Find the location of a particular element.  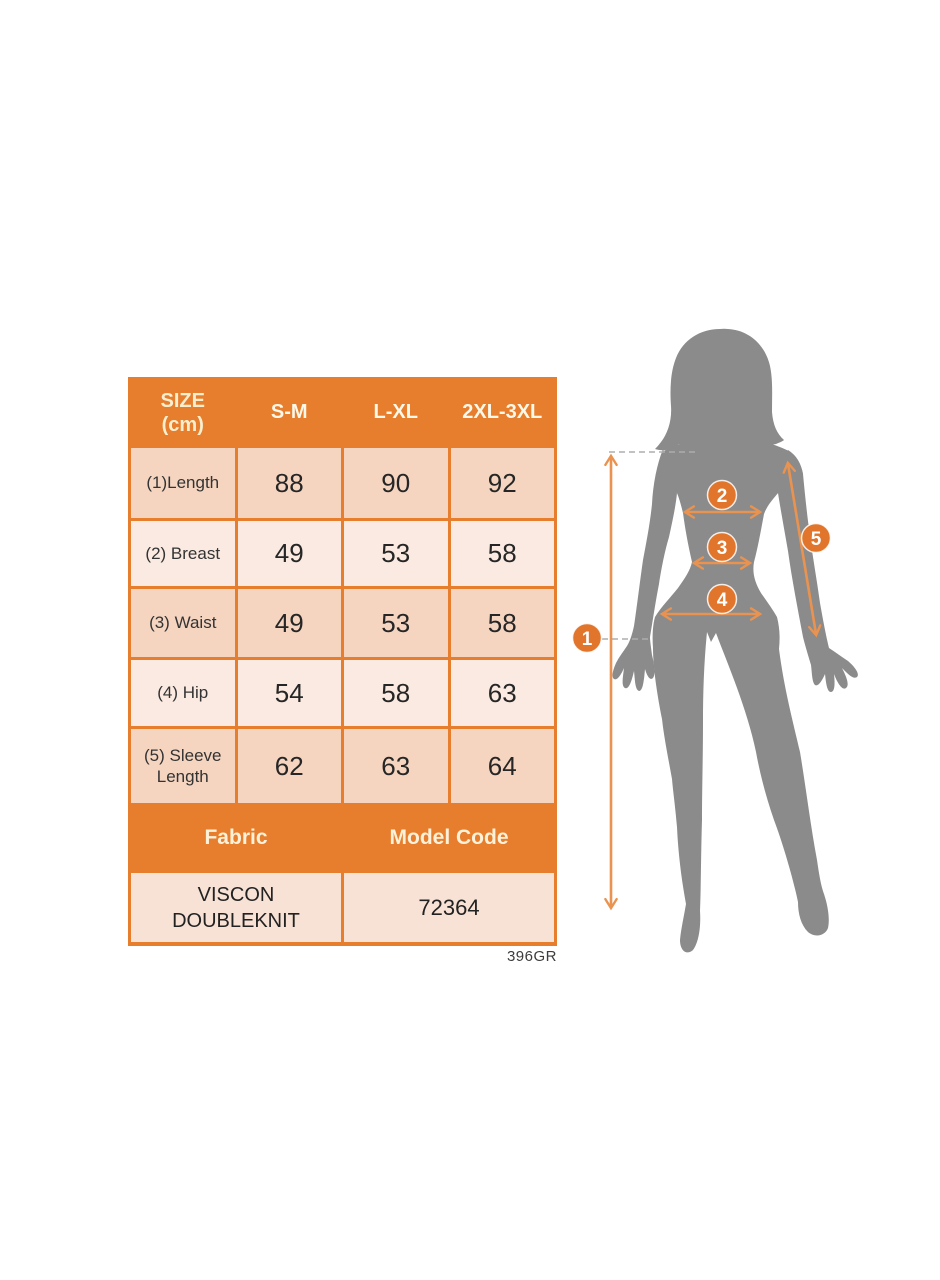

marker-5: 5 is located at coordinates (816, 538).